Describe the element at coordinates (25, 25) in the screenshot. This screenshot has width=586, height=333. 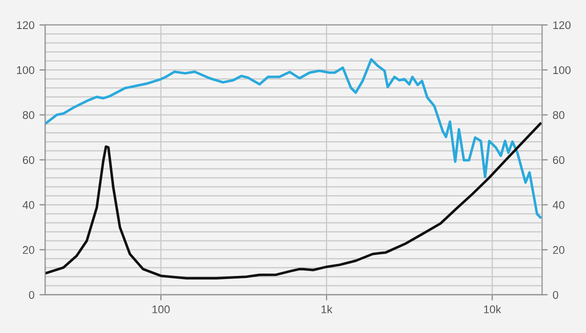
I see `y-tick-label: 120` at that location.